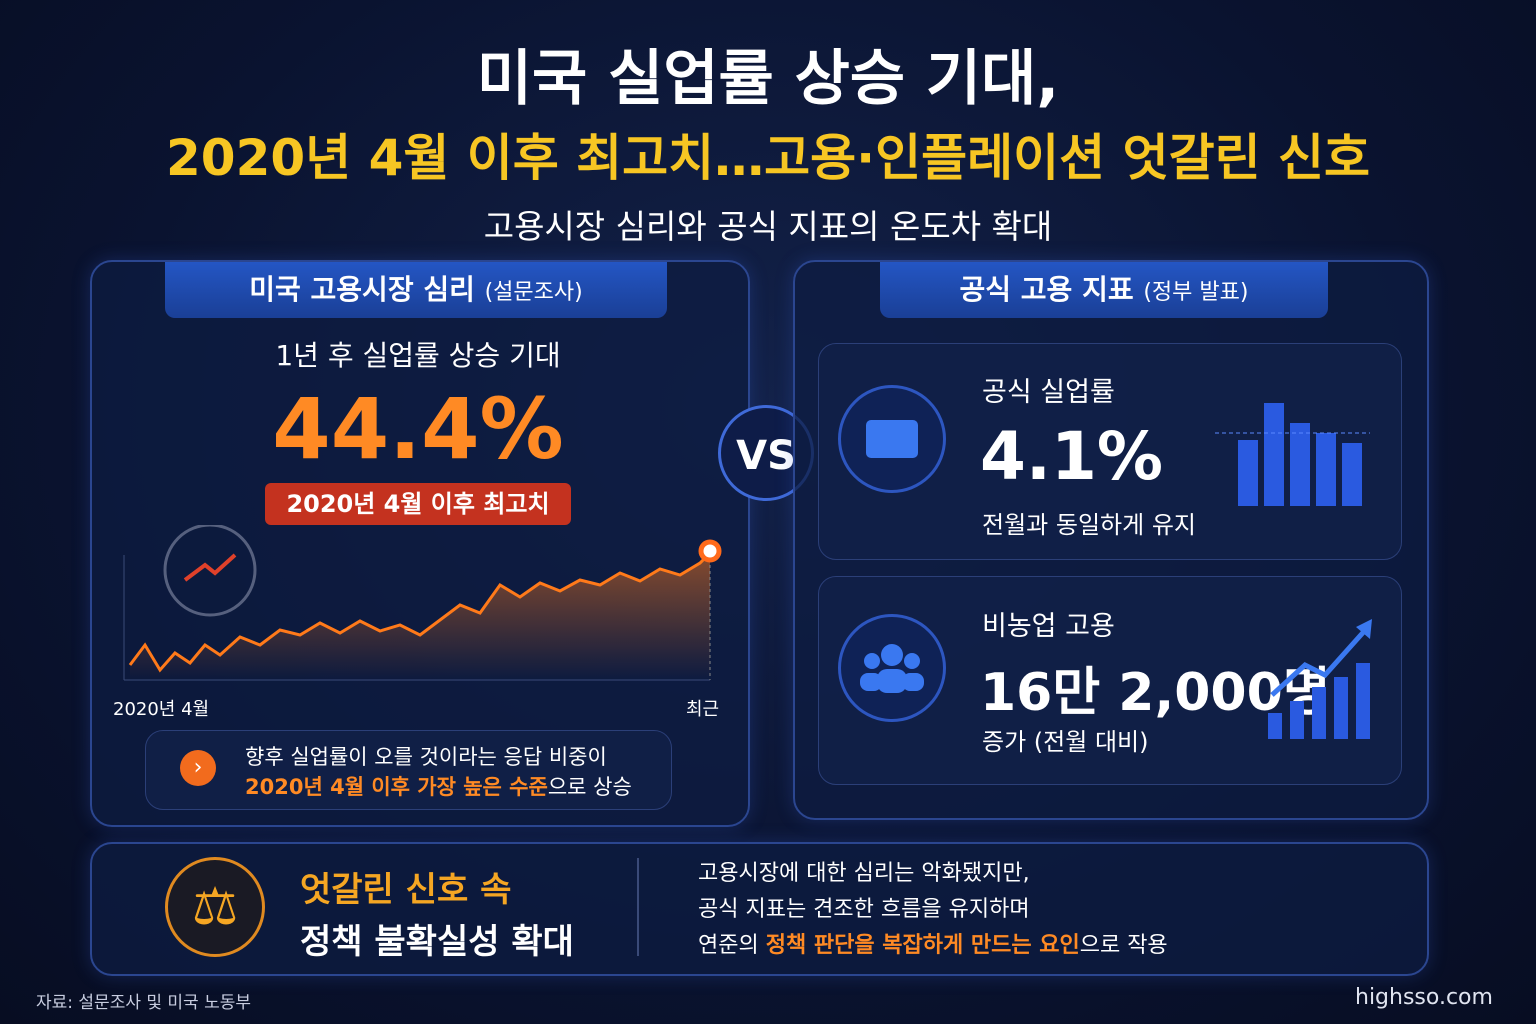  I want to click on title-line1: 미국 실업률 상승 기대,, so click(768, 79).